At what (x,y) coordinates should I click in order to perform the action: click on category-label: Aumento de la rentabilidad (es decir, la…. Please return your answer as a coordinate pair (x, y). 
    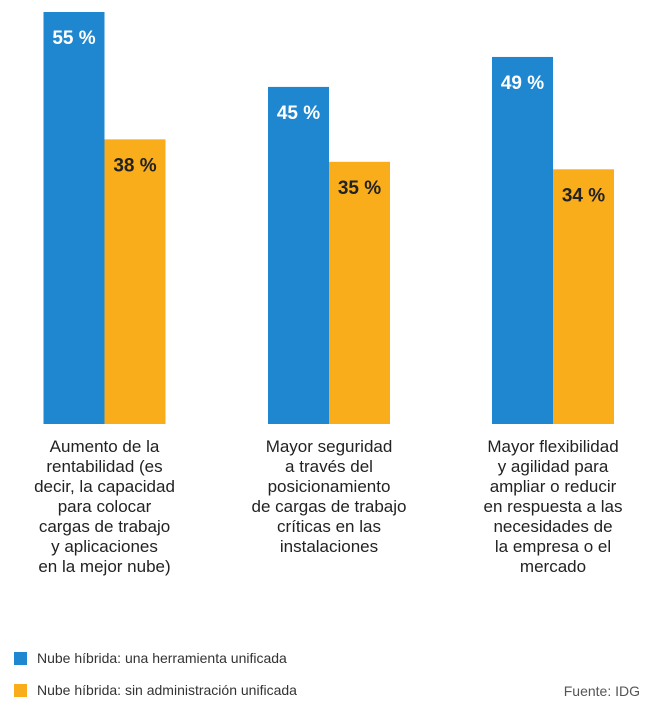
    Looking at the image, I should click on (104, 506).